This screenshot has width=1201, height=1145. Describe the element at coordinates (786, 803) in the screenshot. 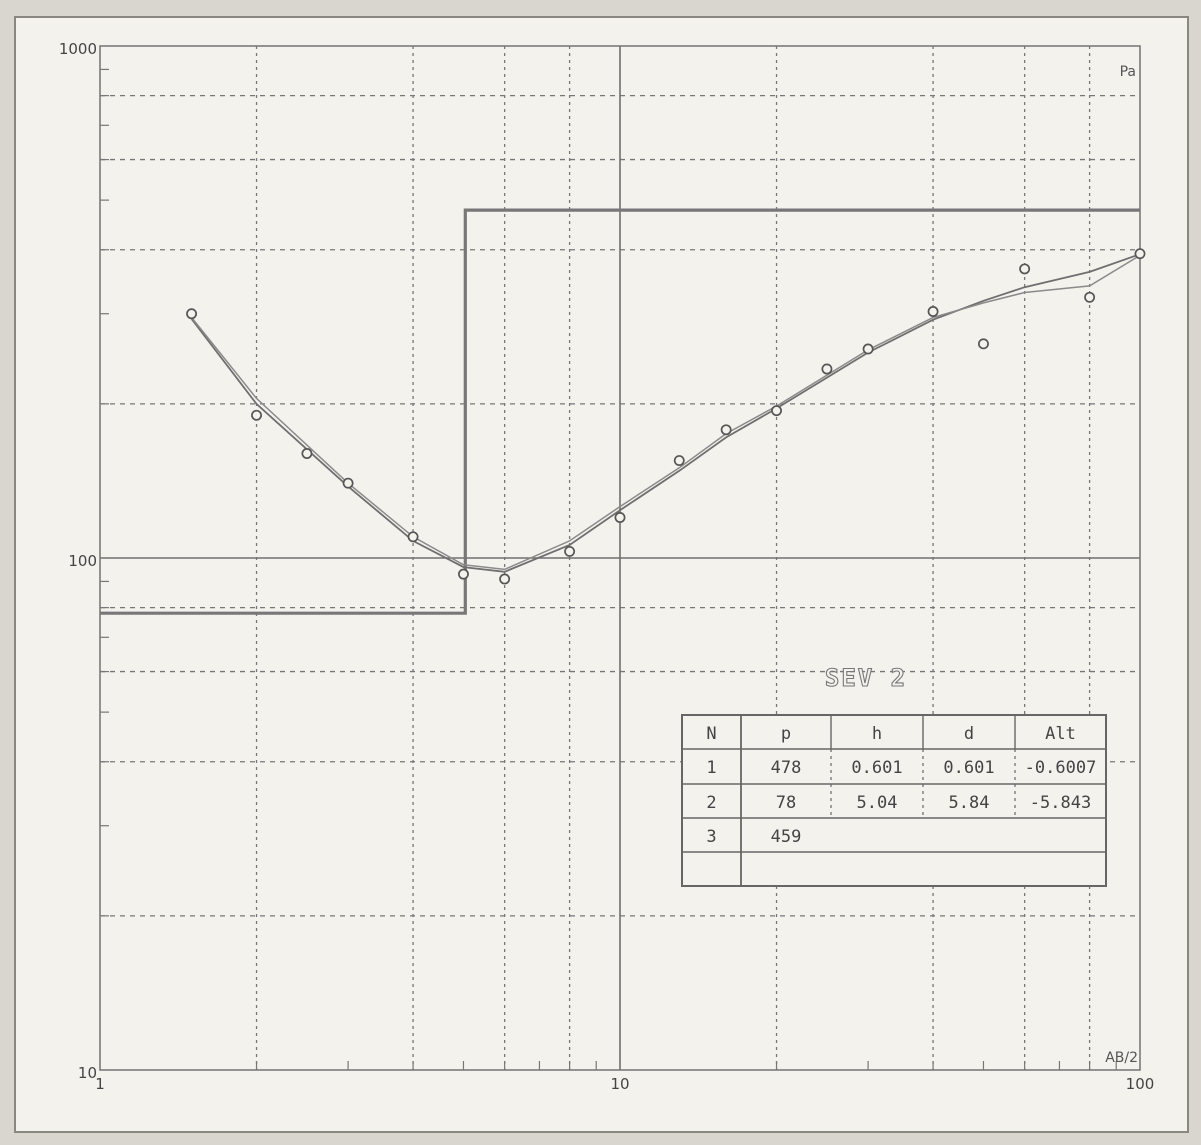

I see `table-cell: 78` at that location.